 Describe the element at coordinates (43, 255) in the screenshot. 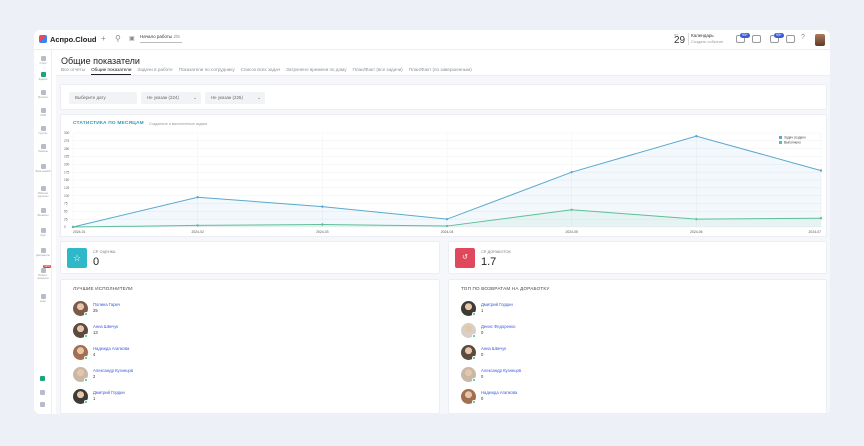

I see `sidebar-item-label: Документы` at that location.